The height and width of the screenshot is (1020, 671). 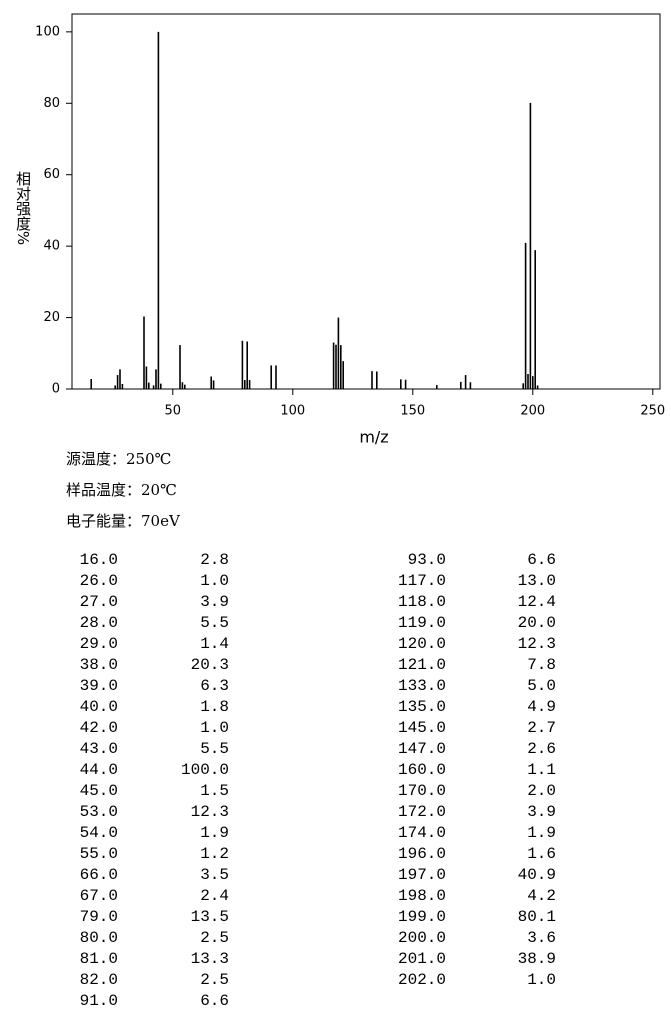 I want to click on mz: 26.0, so click(x=99, y=581).